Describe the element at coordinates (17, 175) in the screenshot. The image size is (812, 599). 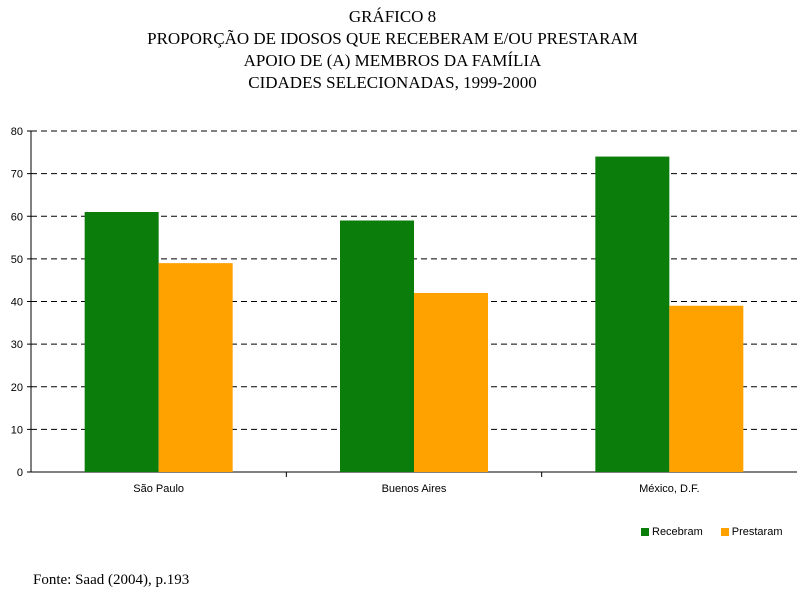
I see `y-tick-label: 70` at that location.